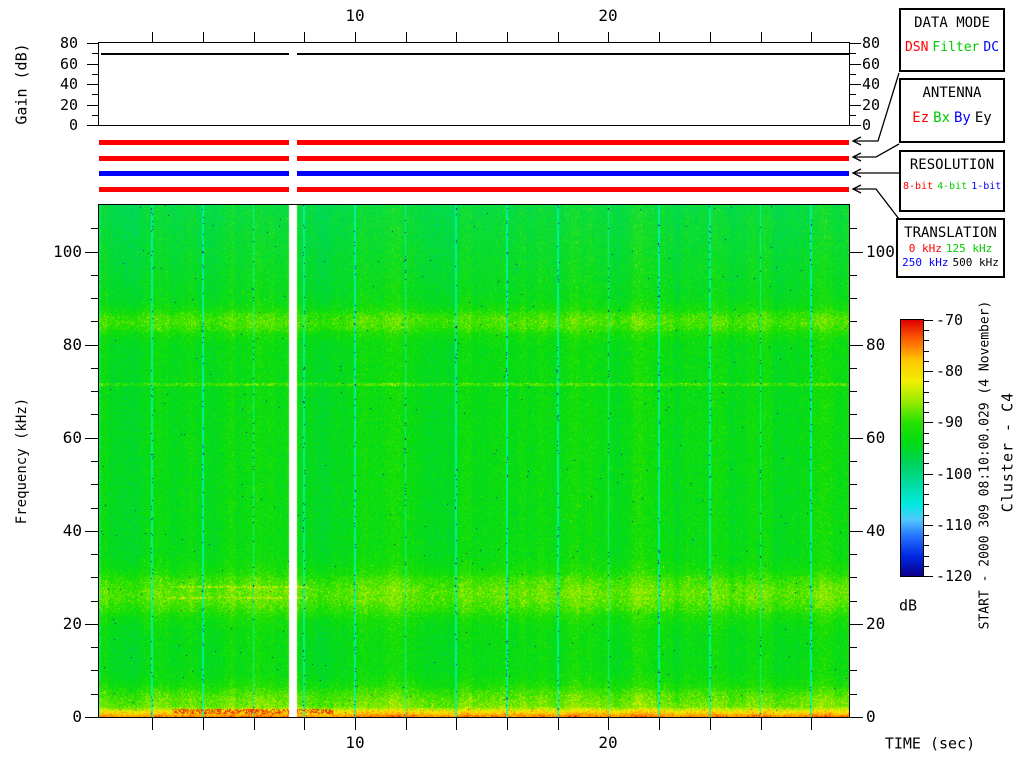  I want to click on colorbar, so click(912, 448).